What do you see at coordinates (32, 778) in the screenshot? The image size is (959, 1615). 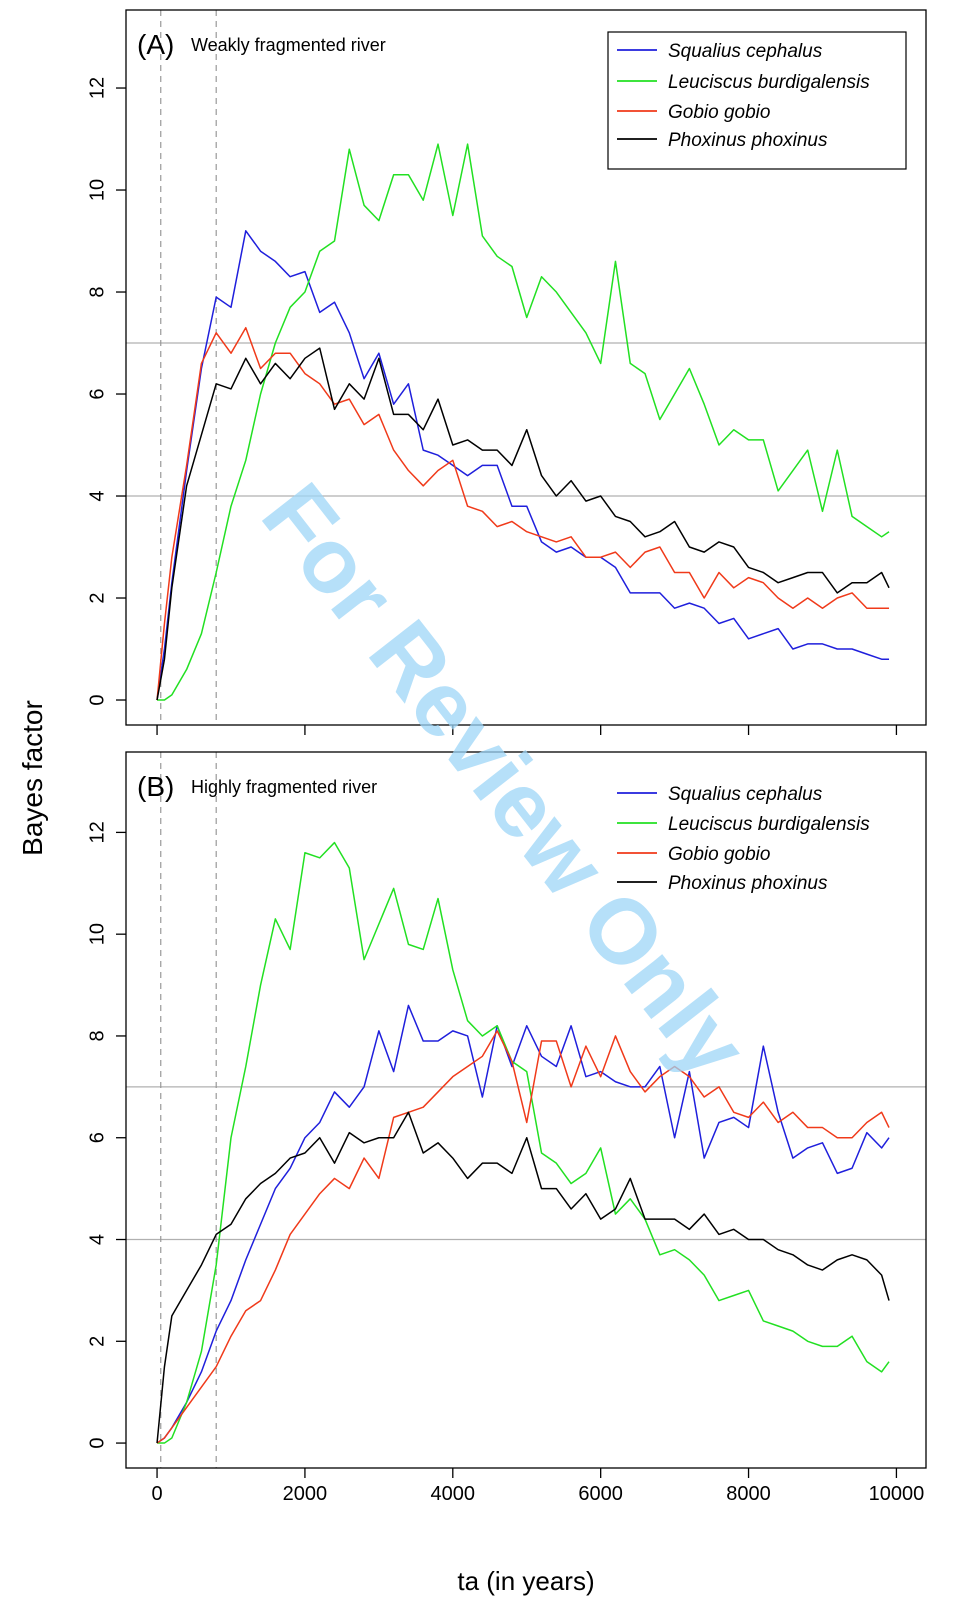 I see `y-axis-label: Bayes factor` at bounding box center [32, 778].